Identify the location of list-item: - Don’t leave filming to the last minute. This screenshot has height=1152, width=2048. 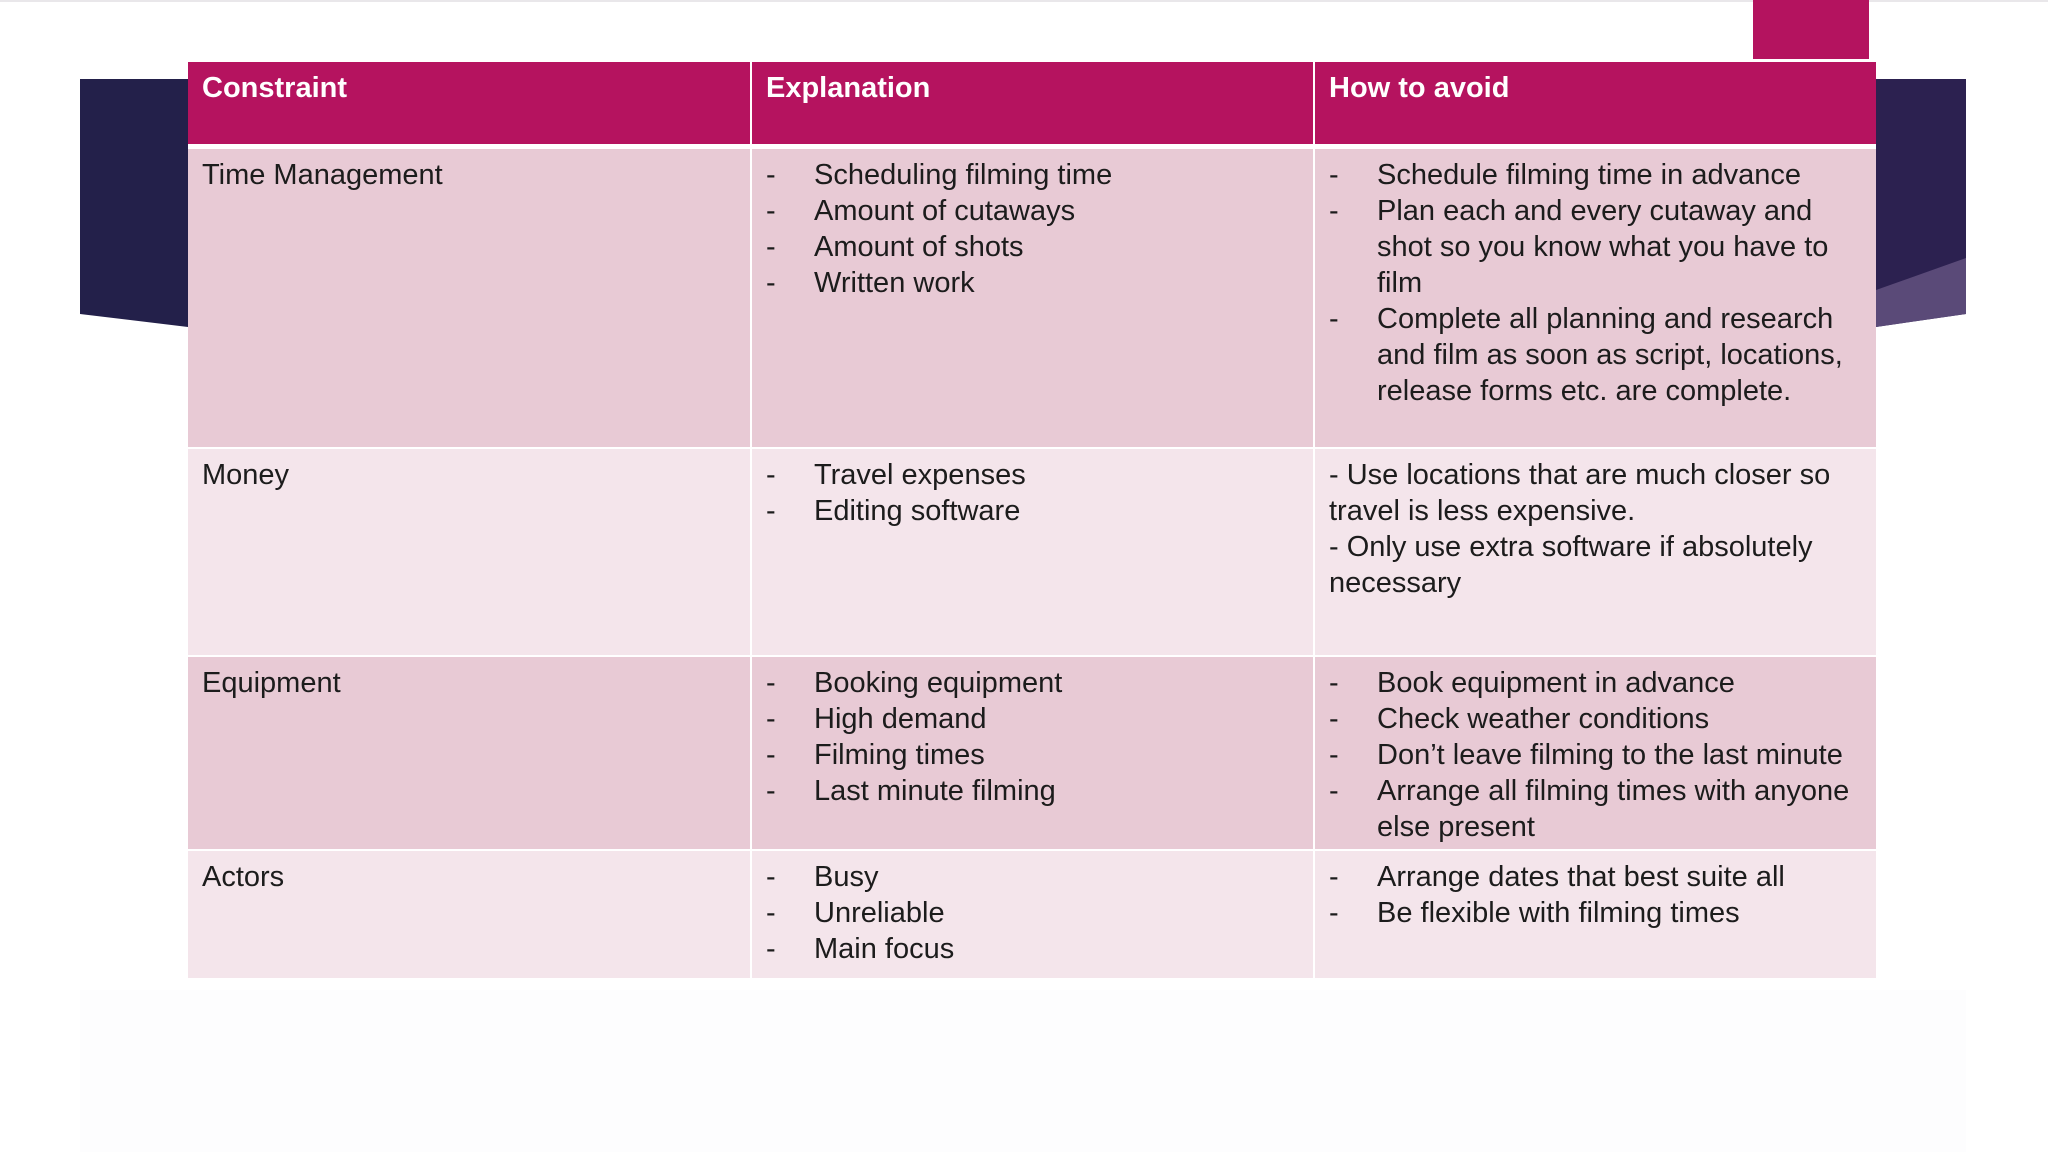
(1595, 755).